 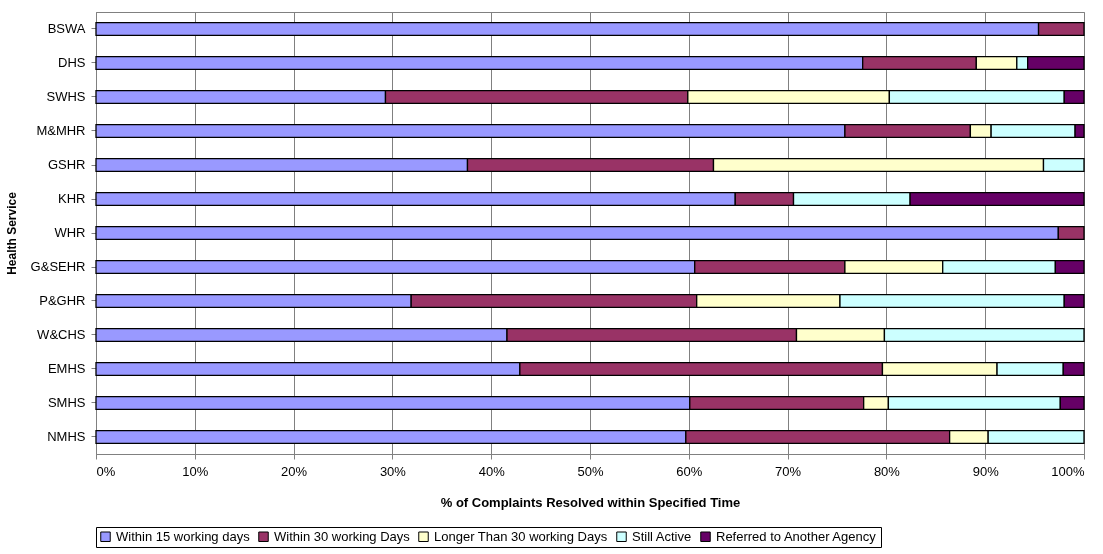 I want to click on y-tick-label: EMHS, so click(x=66, y=368).